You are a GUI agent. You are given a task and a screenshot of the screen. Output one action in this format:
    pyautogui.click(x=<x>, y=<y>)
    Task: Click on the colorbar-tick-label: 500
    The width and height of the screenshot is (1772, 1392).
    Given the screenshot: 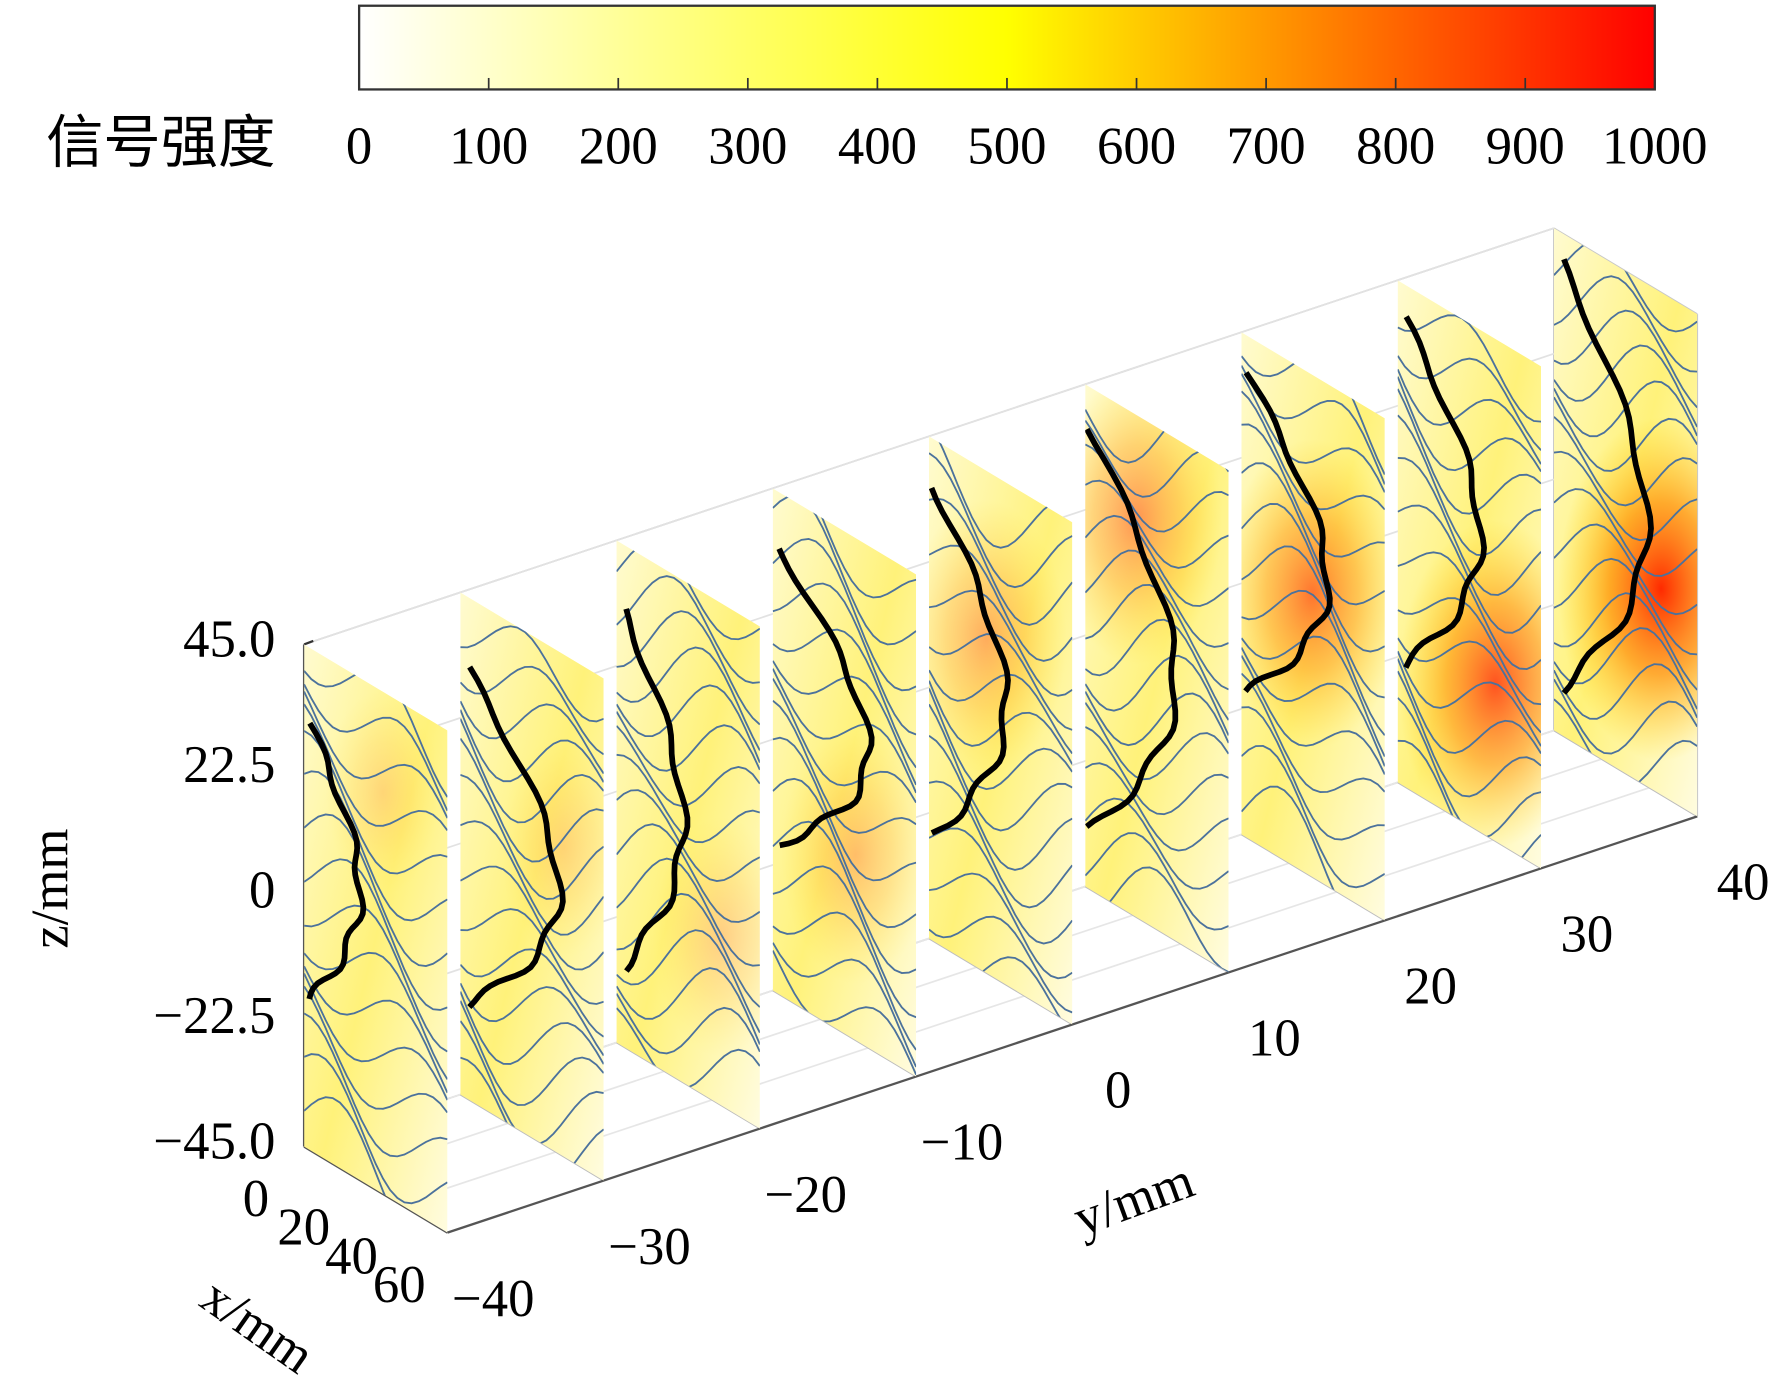 What is the action you would take?
    pyautogui.click(x=1006, y=146)
    